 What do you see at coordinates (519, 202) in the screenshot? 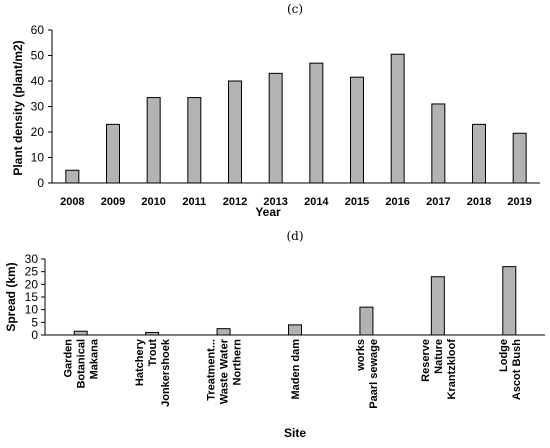
I see `c-x-tick-label: 2019` at bounding box center [519, 202].